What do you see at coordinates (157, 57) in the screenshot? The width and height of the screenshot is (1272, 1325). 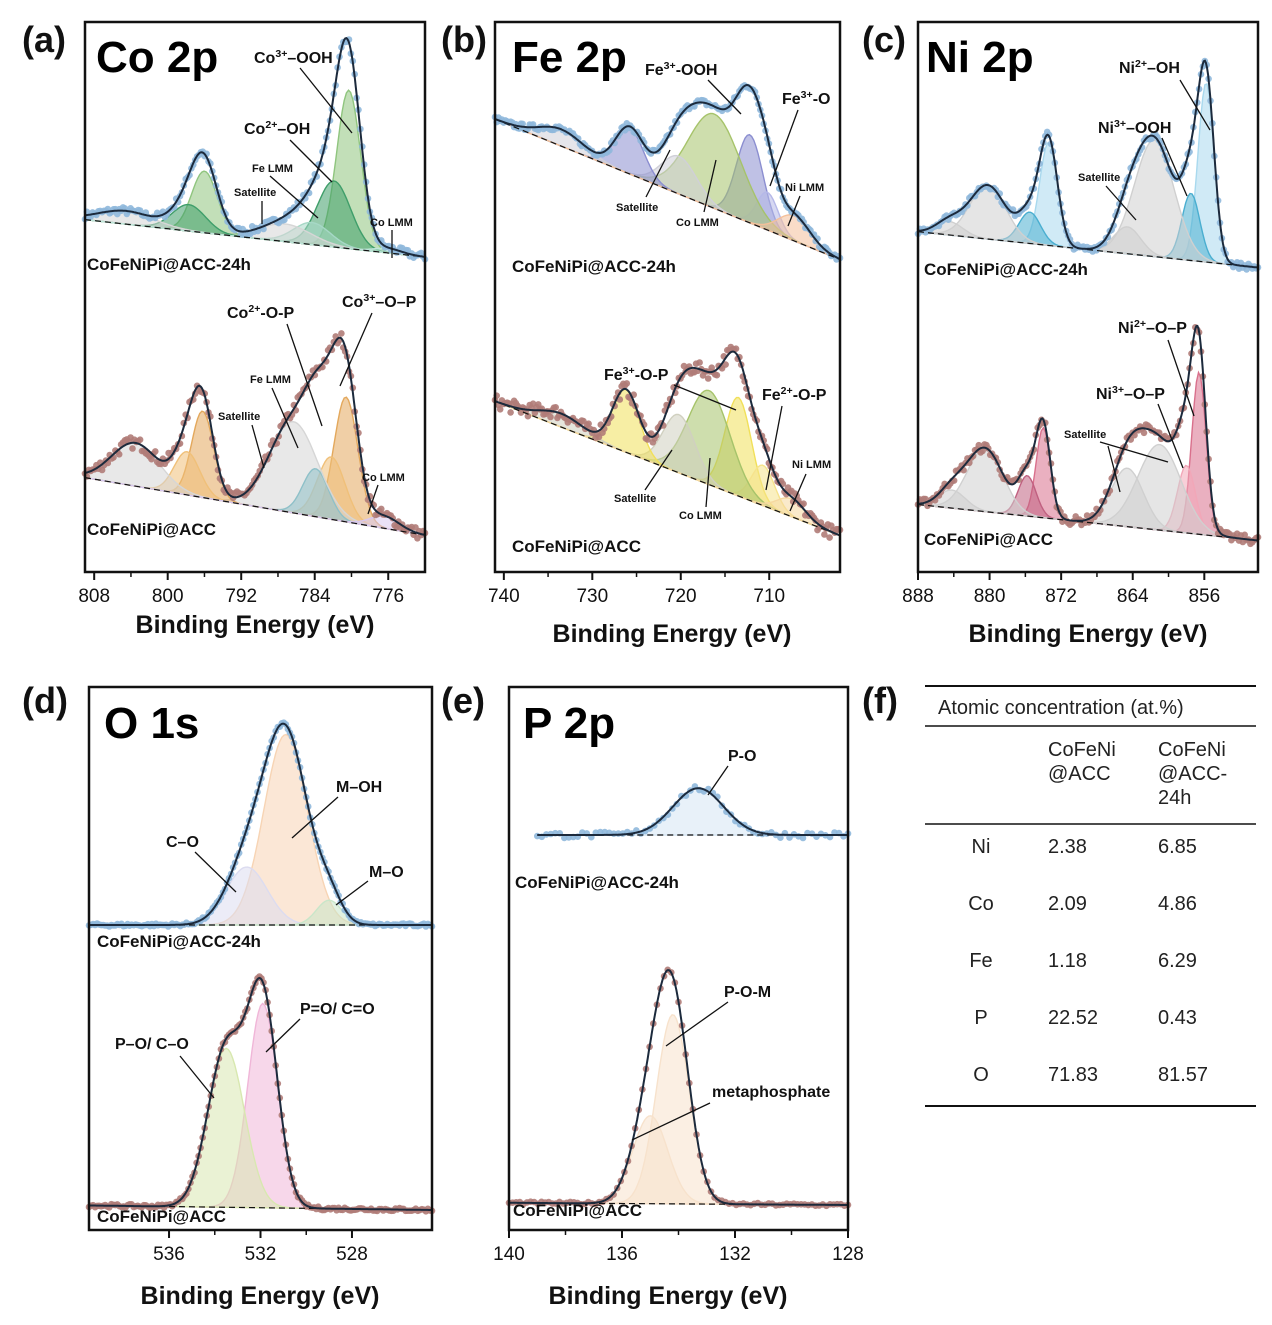 I see `panel-title: Co 2p` at bounding box center [157, 57].